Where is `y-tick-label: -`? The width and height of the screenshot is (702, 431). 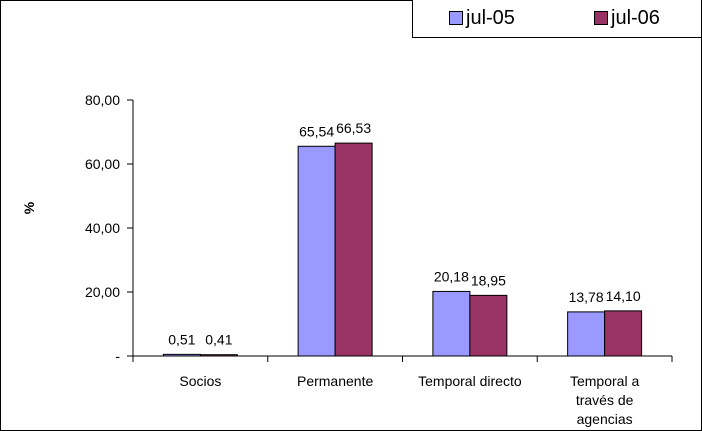
y-tick-label: - is located at coordinates (117, 356).